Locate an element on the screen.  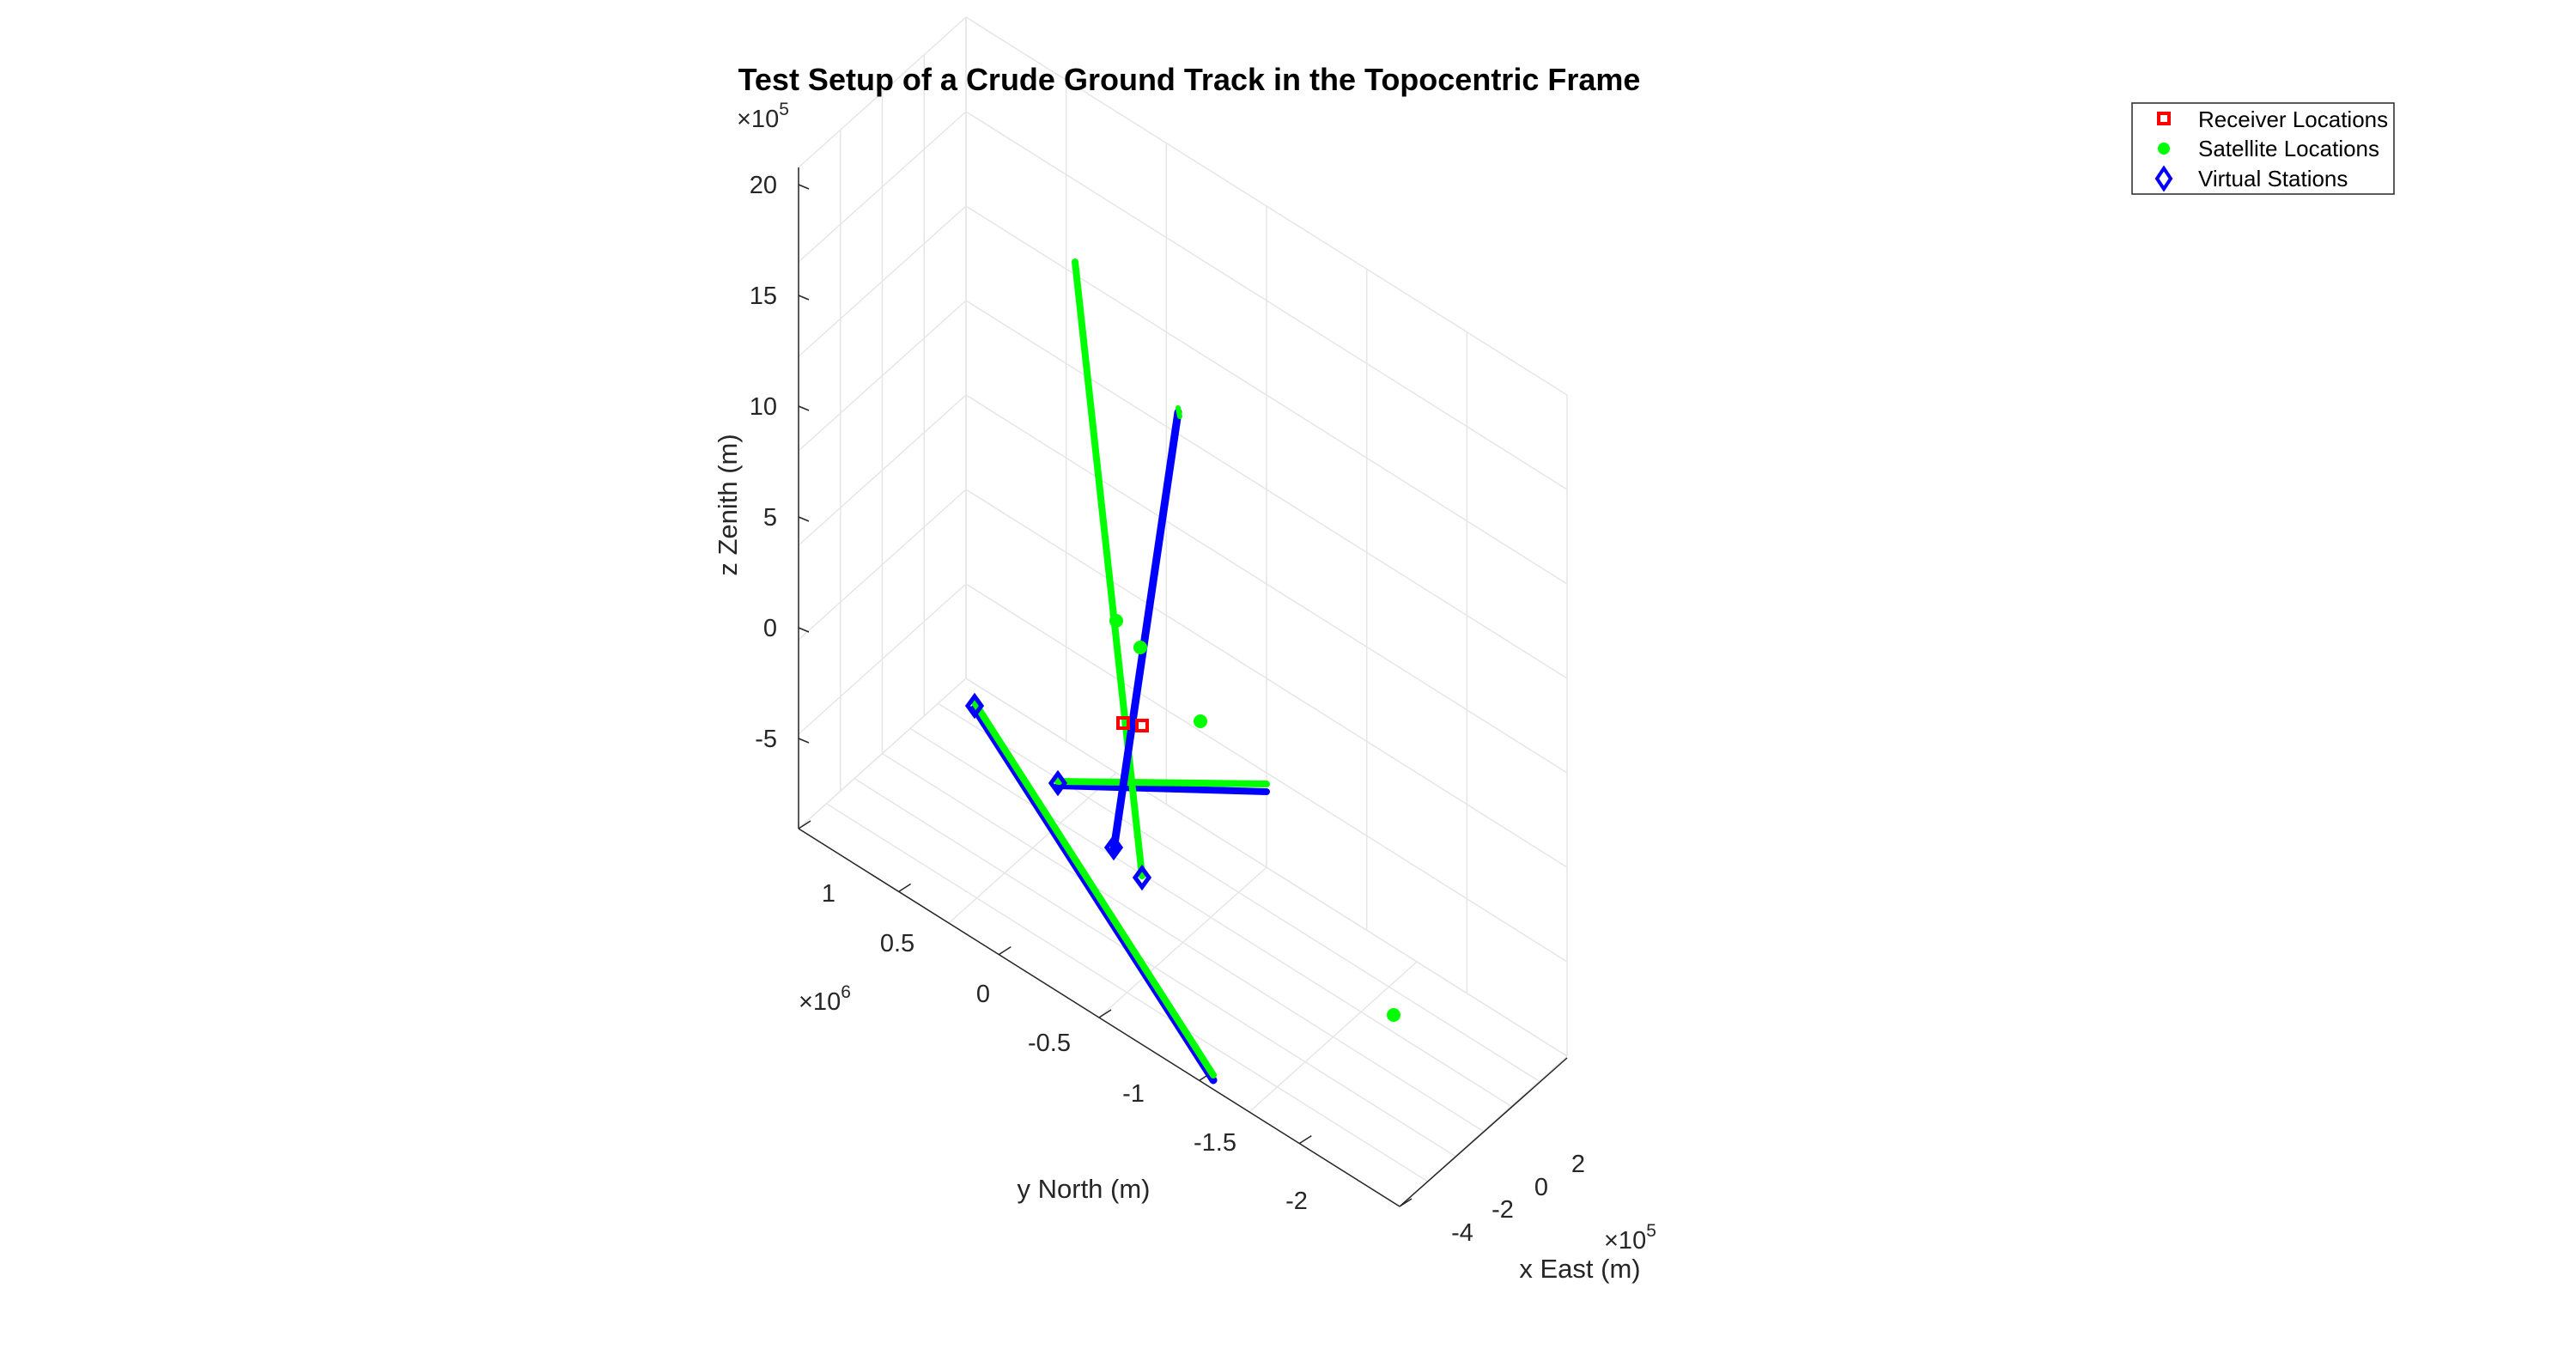
y-axis-exponent: ×10⁶ is located at coordinates (825, 999).